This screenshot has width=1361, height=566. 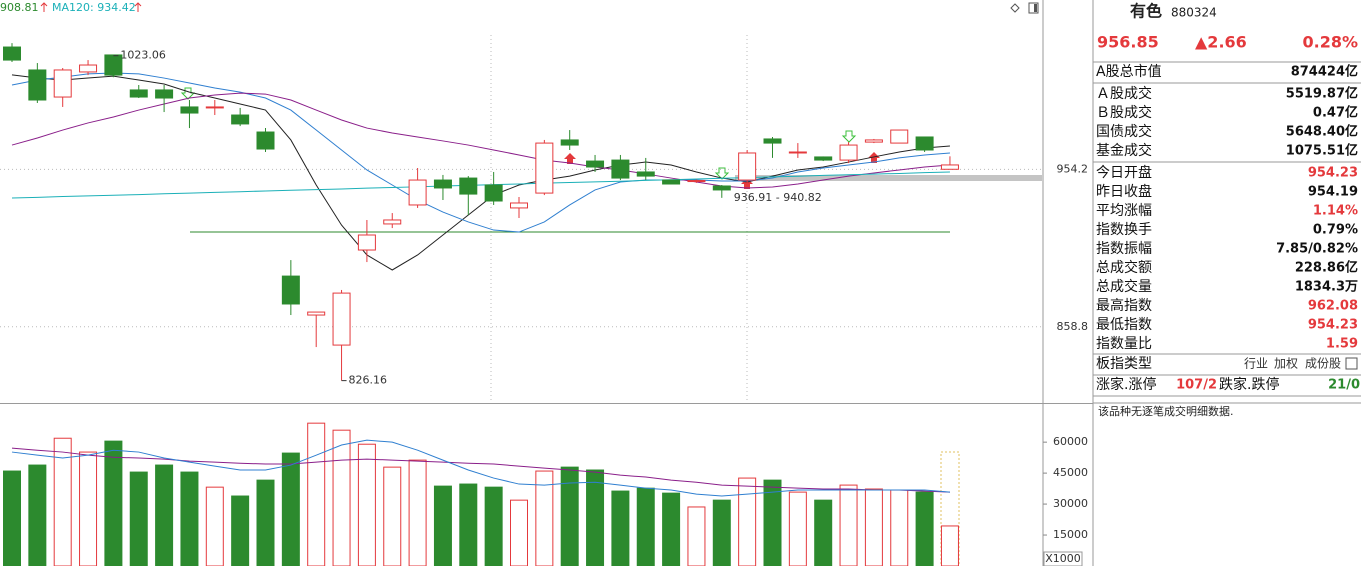 I want to click on stat-value: 874424亿, so click(x=1324, y=72).